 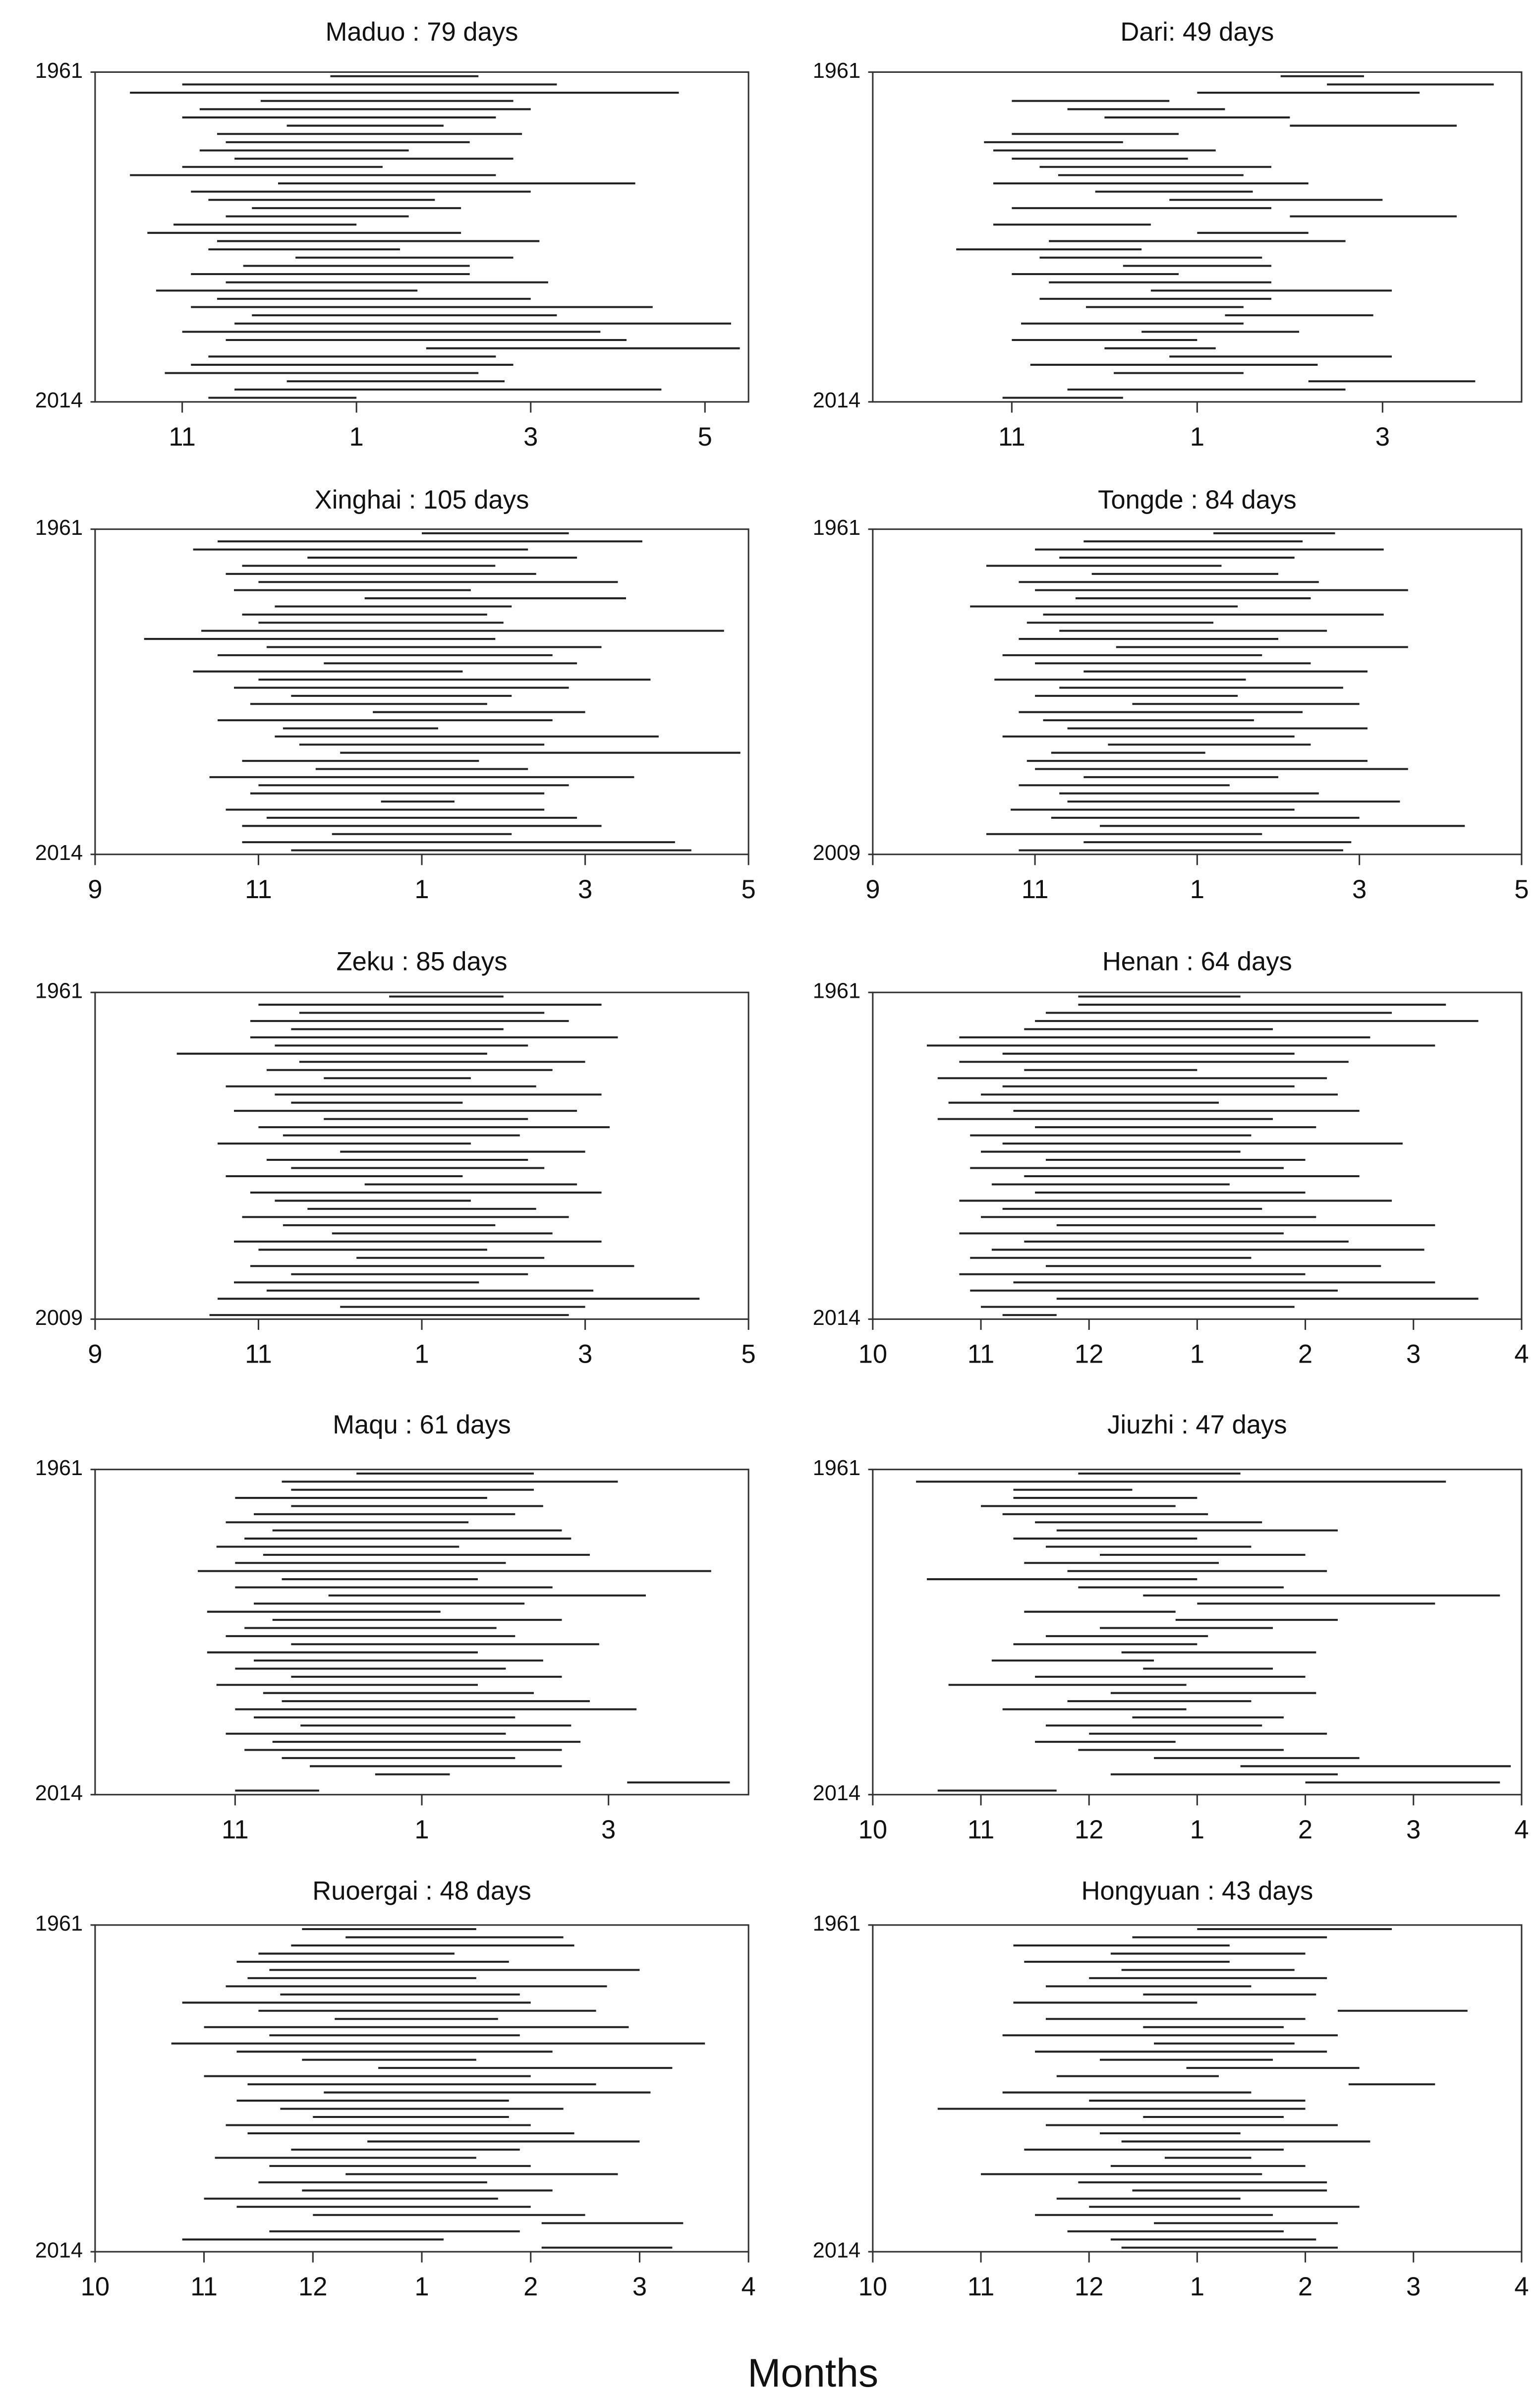 What do you see at coordinates (422, 962) in the screenshot?
I see `panel-title: Zeku : 85 days` at bounding box center [422, 962].